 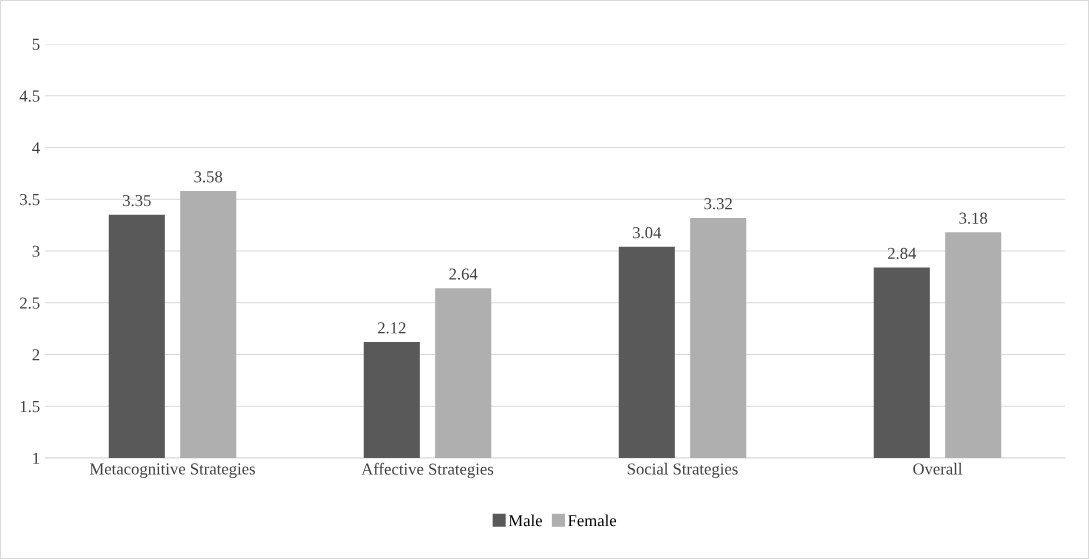 I want to click on data-label: 2.84, so click(x=902, y=253).